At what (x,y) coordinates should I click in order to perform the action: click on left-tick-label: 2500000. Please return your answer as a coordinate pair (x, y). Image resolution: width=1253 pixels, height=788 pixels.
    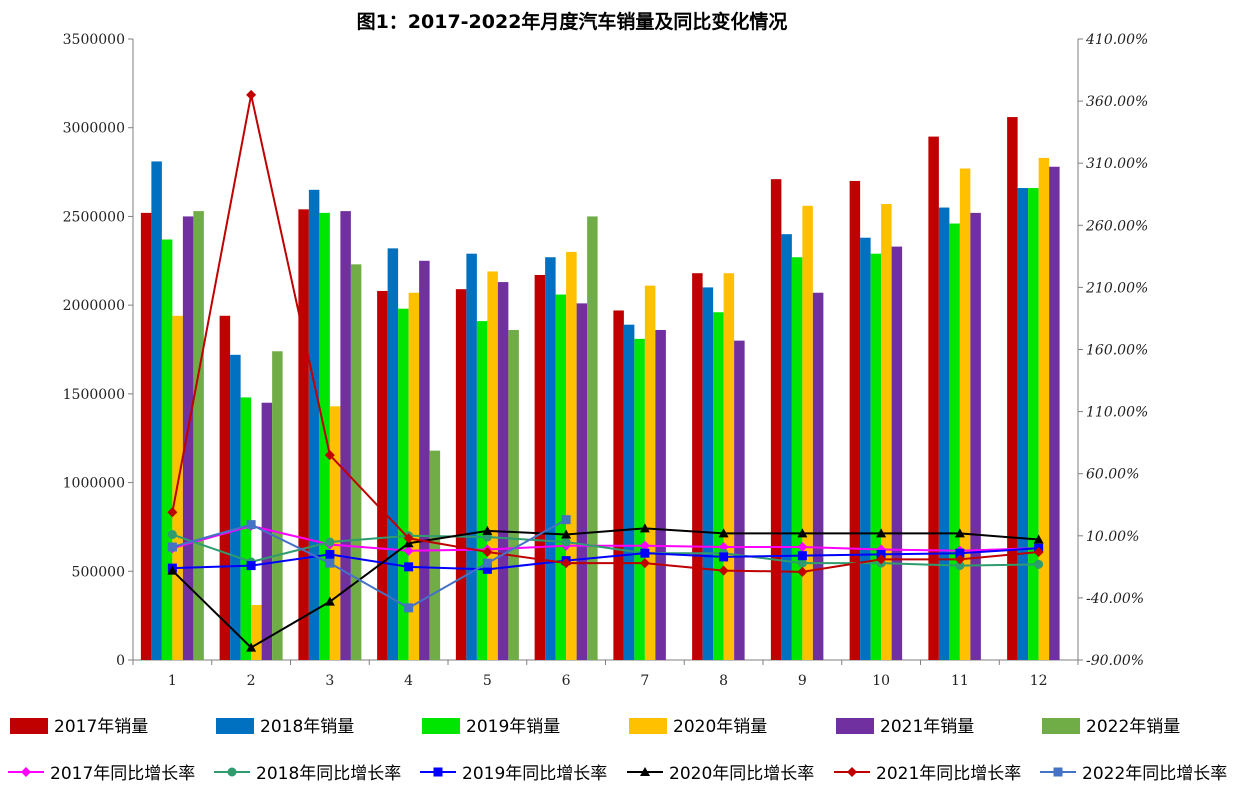
    Looking at the image, I should click on (94, 217).